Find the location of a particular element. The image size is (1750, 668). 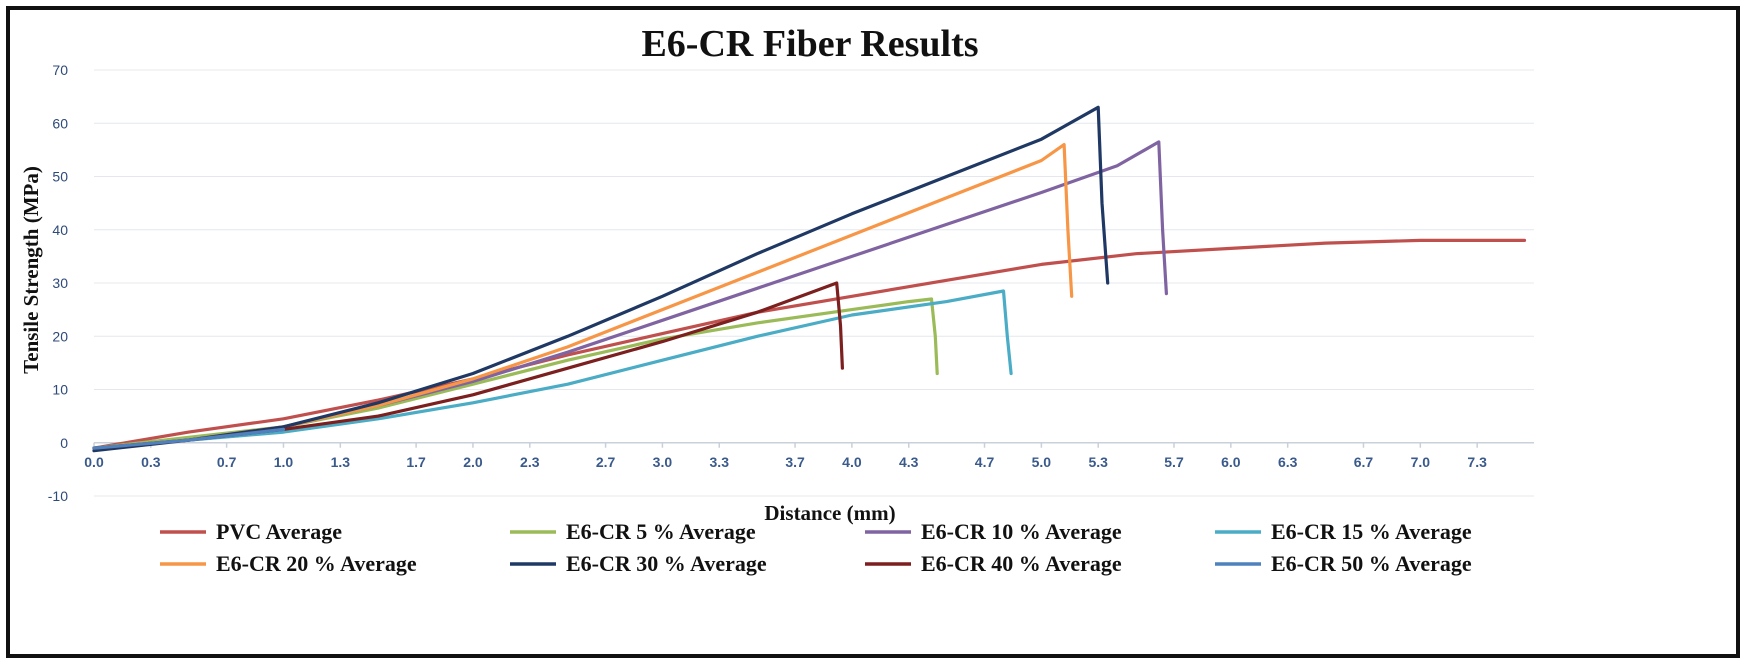

x-tick-label: 1.7 is located at coordinates (416, 462).